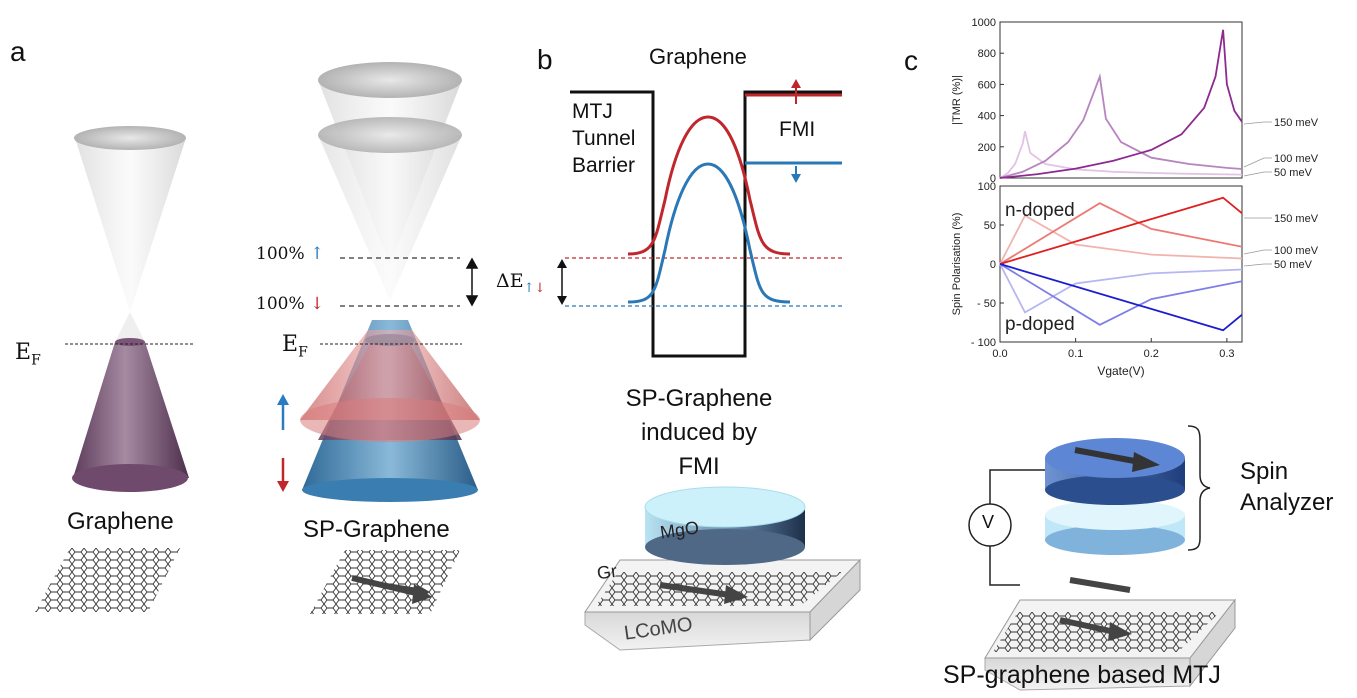 The width and height of the screenshot is (1357, 698). What do you see at coordinates (999, 354) in the screenshot?
I see `x-tick-label: 0.0` at bounding box center [999, 354].